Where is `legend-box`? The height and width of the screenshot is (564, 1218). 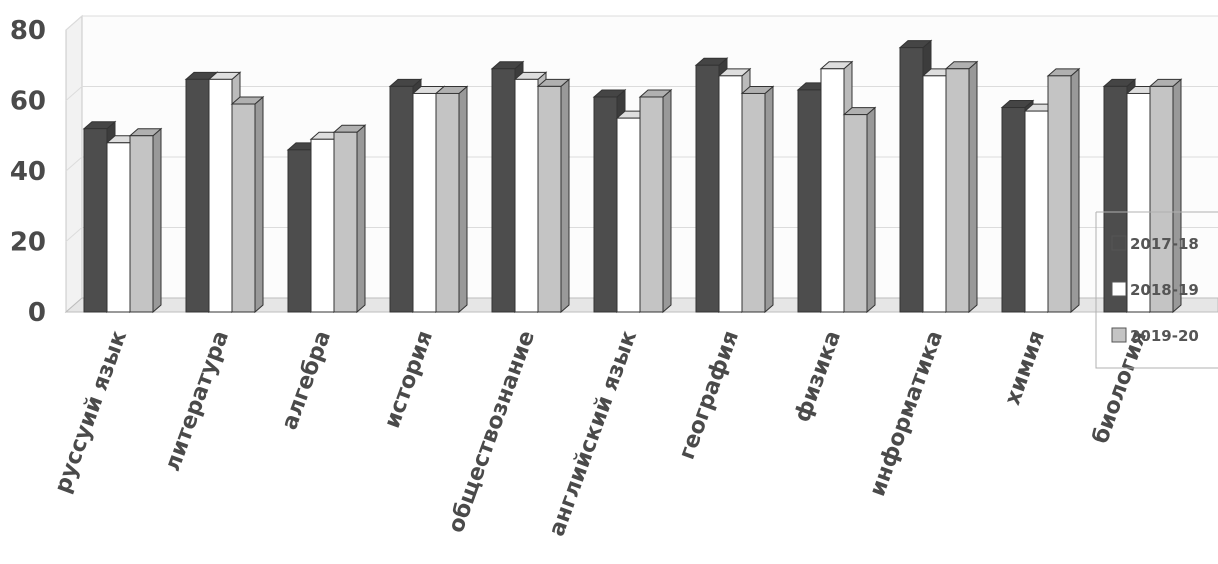 legend-box is located at coordinates (1156, 290).